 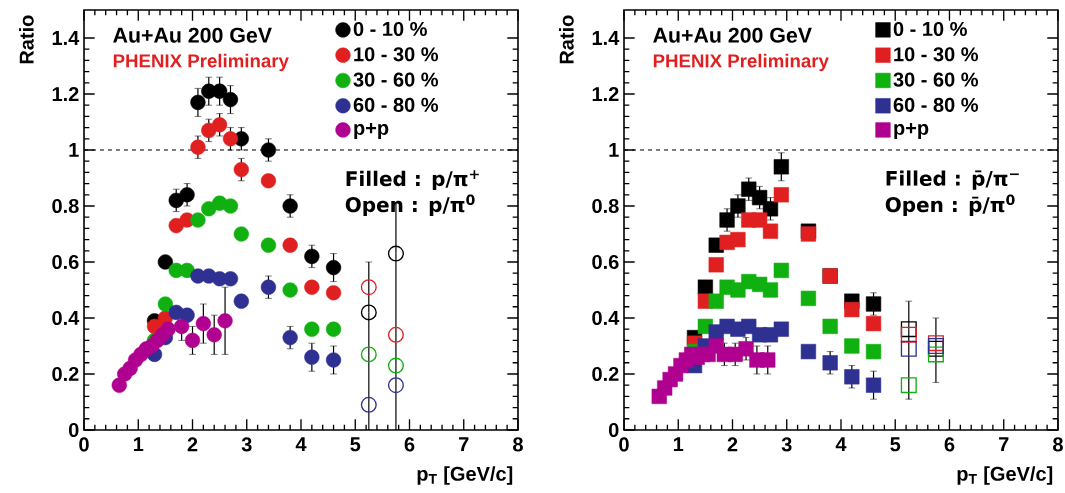 I want to click on y-tick-label: 0, so click(x=73, y=430).